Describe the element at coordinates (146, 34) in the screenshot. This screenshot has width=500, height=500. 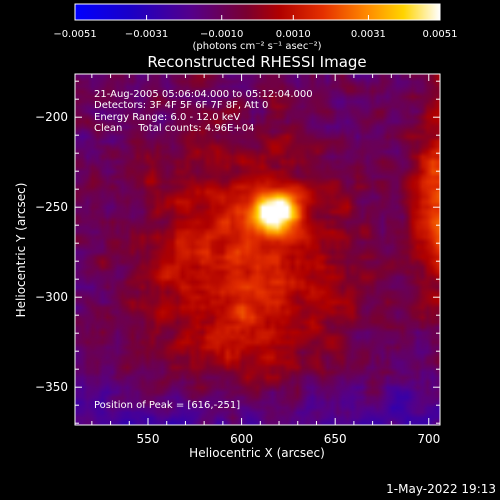
I see `colorbar-tick-label: −0.0031` at that location.